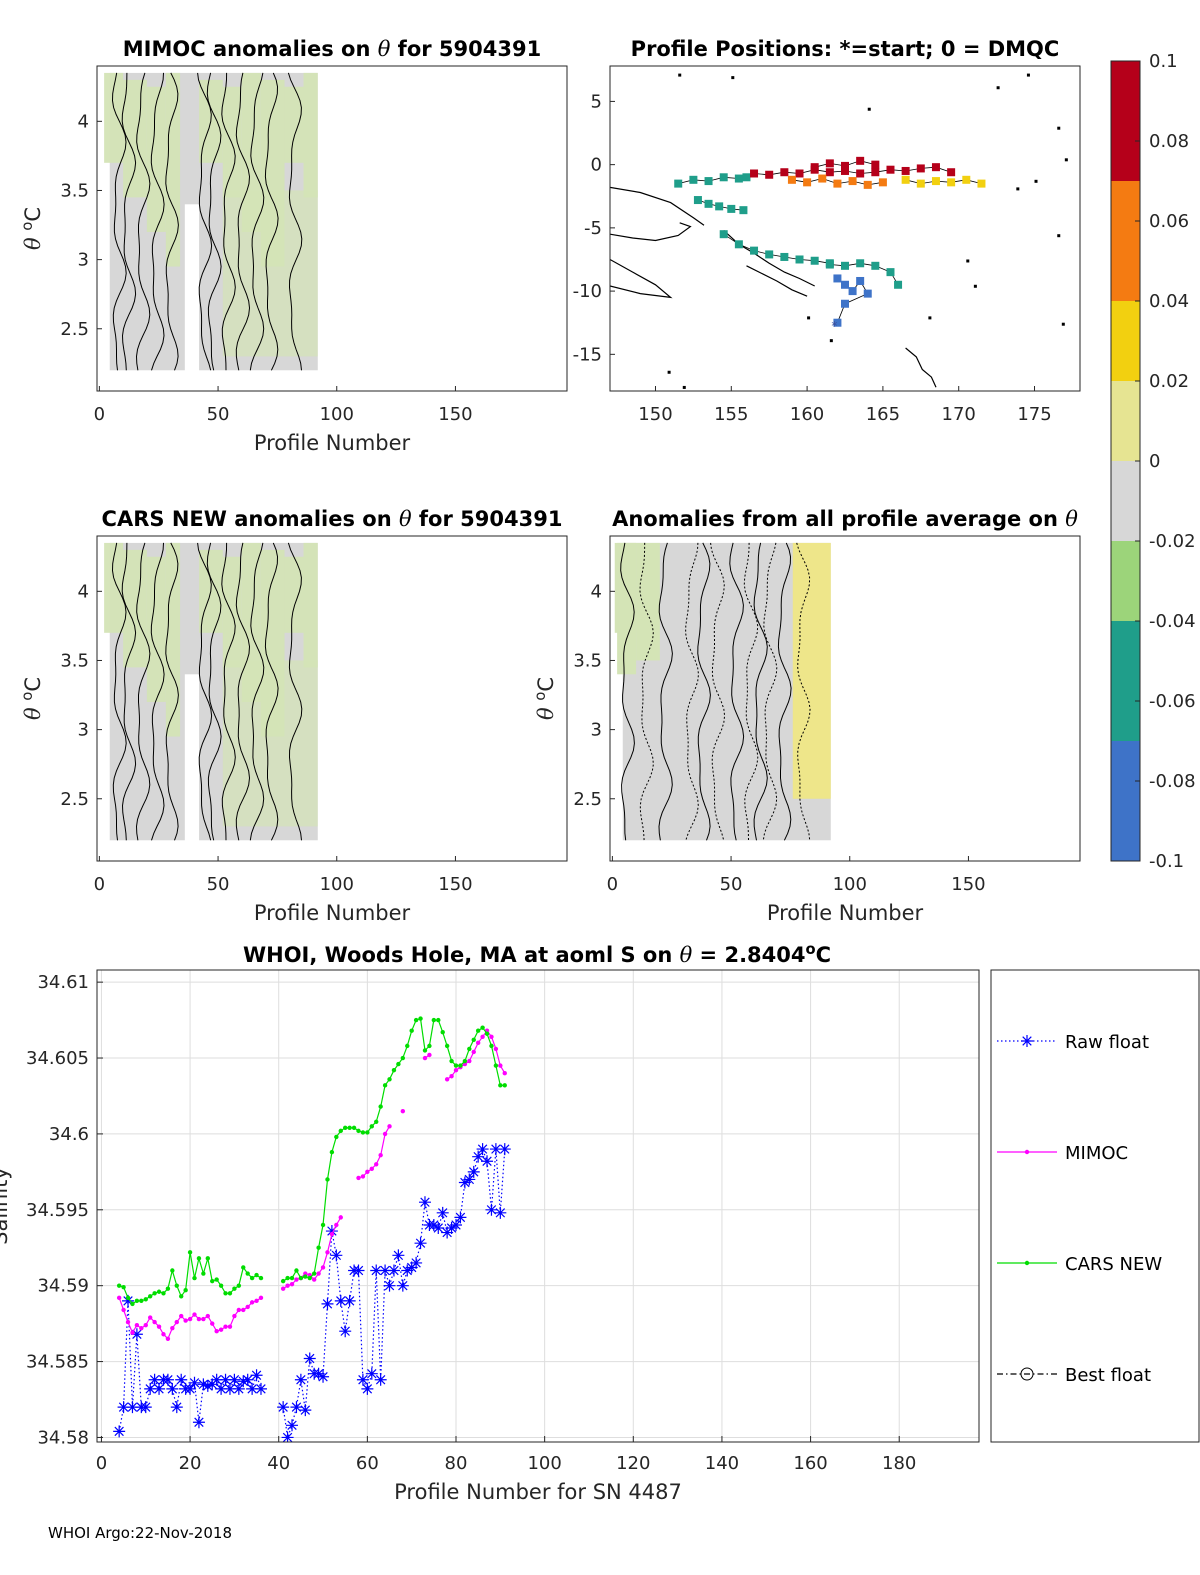 Image resolution: width=1200 pixels, height=1575 pixels. Describe the element at coordinates (845, 698) in the screenshot. I see `axes-frame` at that location.